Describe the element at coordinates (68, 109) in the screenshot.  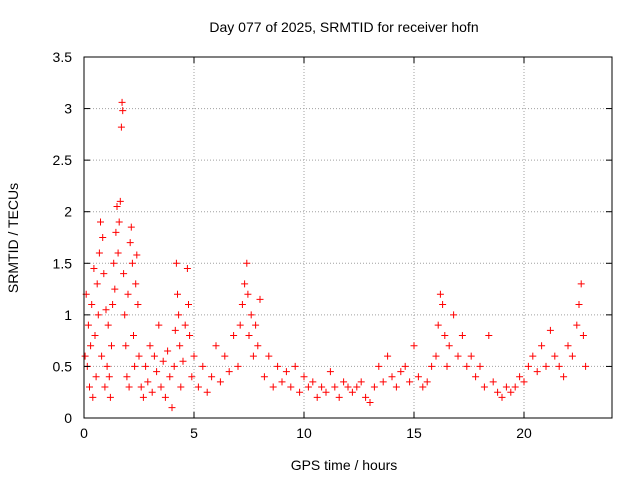
I see `y-tick-label: 3` at that location.